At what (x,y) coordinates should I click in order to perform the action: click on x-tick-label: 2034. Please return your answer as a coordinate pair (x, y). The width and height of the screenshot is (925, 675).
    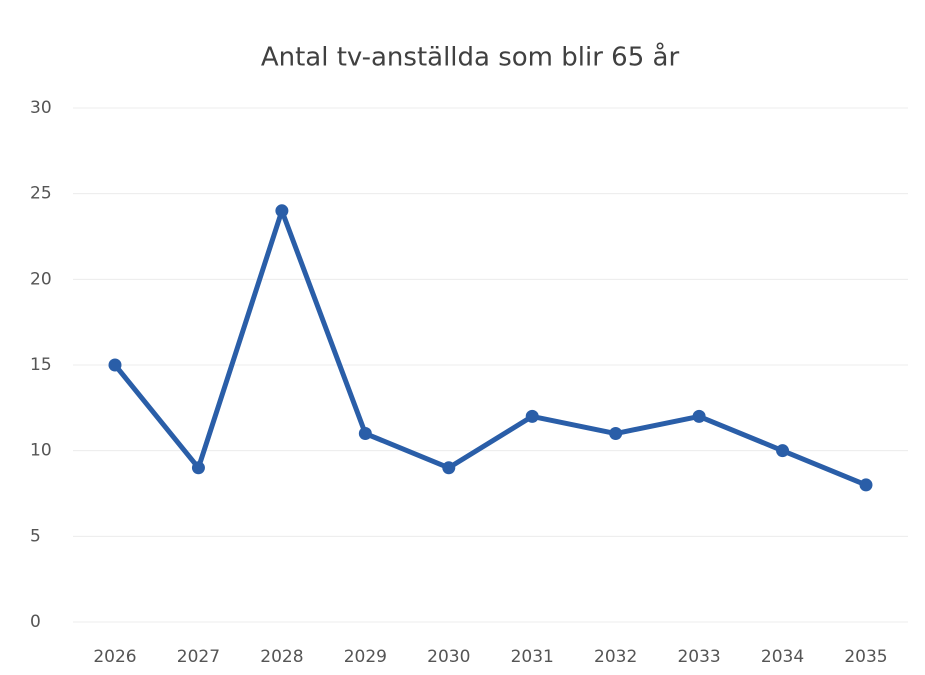
    Looking at the image, I should click on (782, 657).